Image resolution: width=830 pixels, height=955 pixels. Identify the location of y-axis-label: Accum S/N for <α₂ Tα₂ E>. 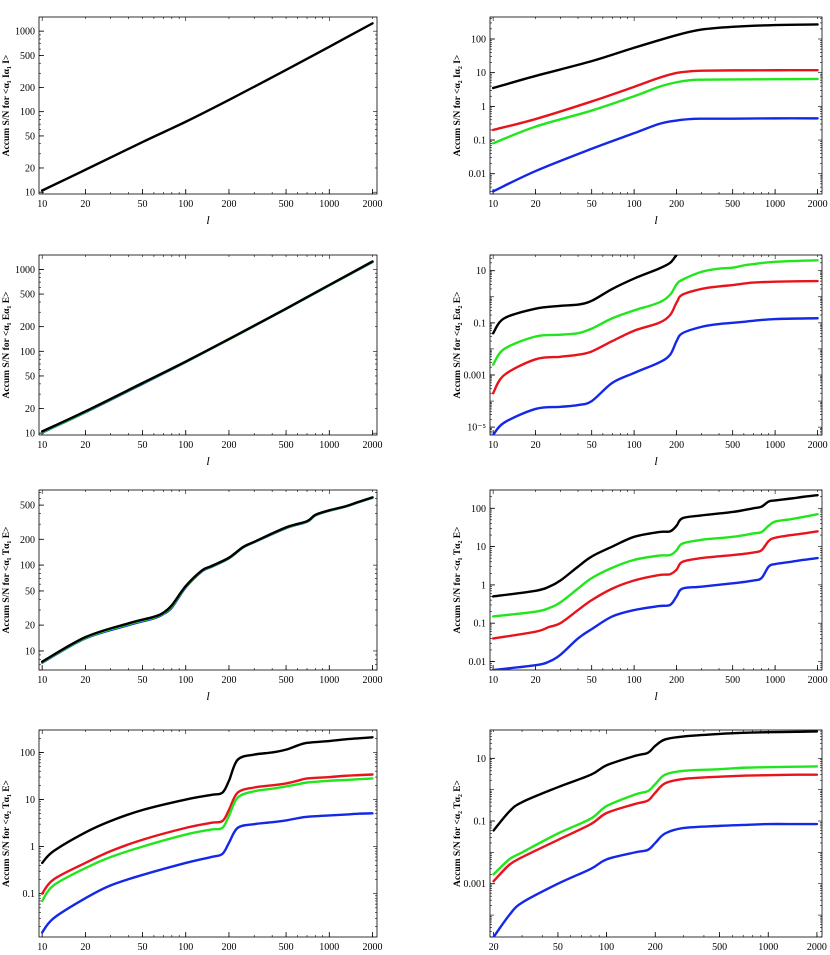
(458, 833).